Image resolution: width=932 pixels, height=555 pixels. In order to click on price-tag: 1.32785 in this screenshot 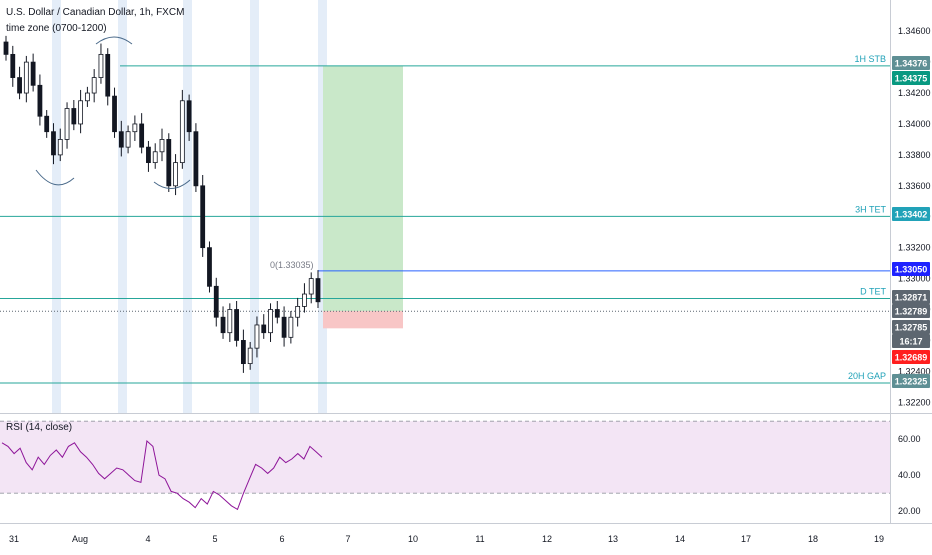, I will do `click(911, 327)`.